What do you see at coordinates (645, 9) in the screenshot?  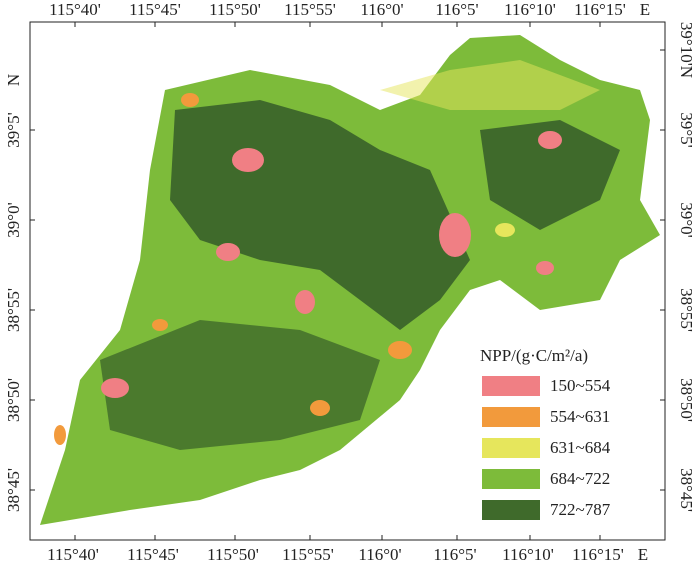 I see `top-label: E` at bounding box center [645, 9].